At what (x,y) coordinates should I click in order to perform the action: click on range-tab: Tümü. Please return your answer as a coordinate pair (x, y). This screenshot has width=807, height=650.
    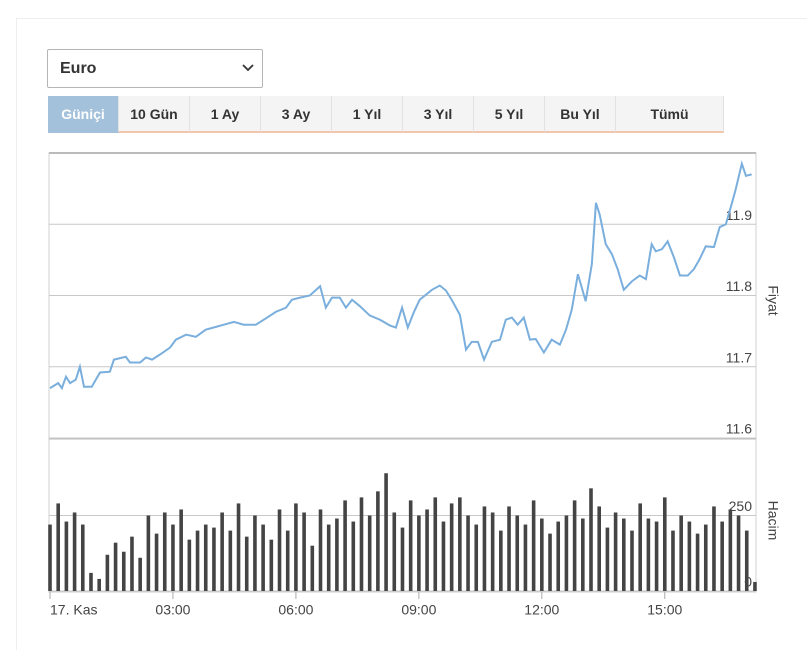
    Looking at the image, I should click on (670, 114).